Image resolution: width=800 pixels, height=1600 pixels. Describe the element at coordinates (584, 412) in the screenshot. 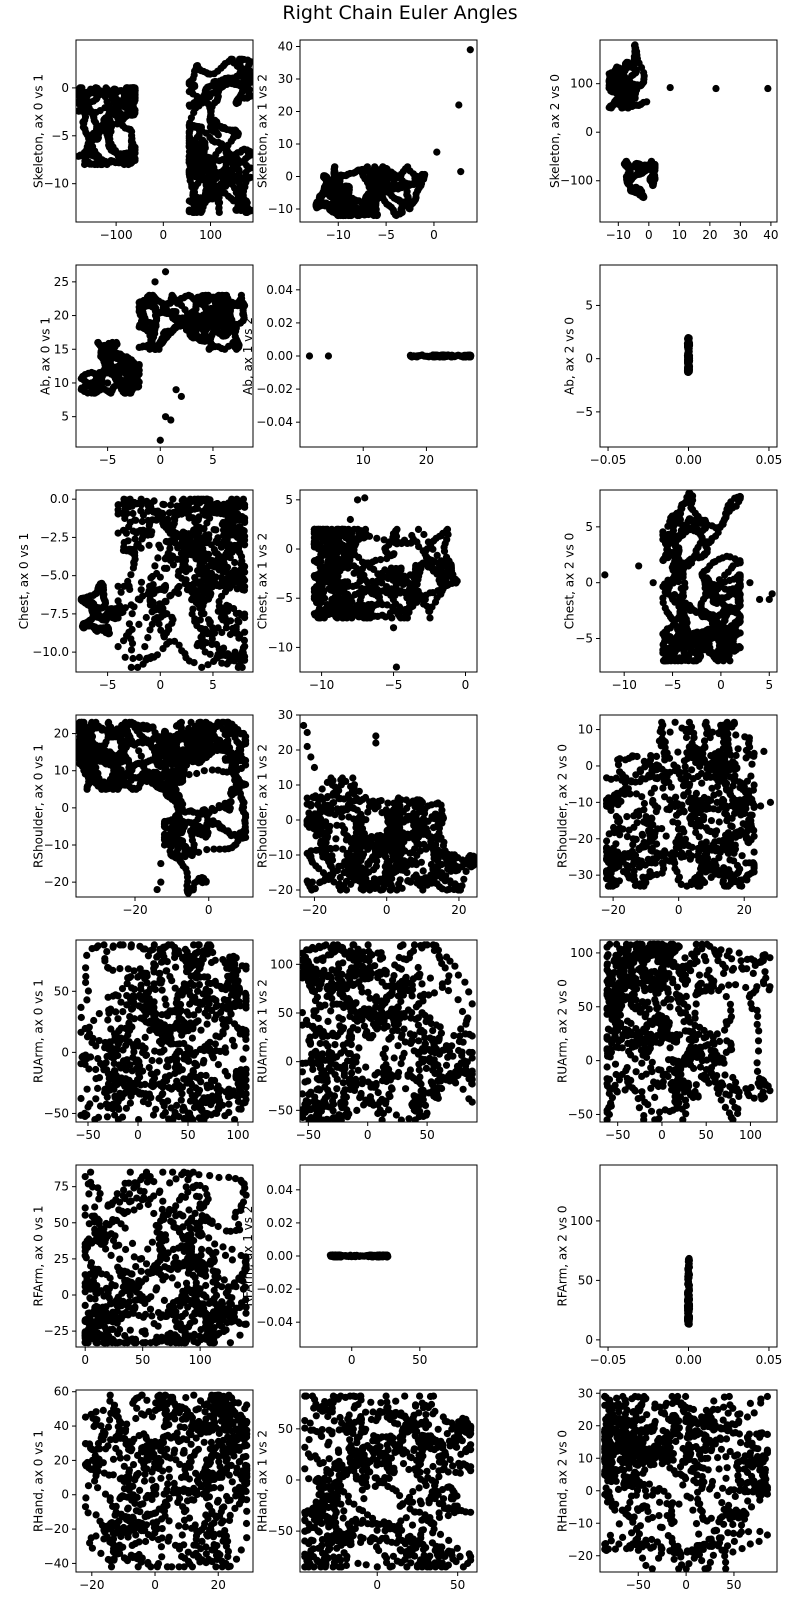

I see `y-tick-label: −5` at that location.